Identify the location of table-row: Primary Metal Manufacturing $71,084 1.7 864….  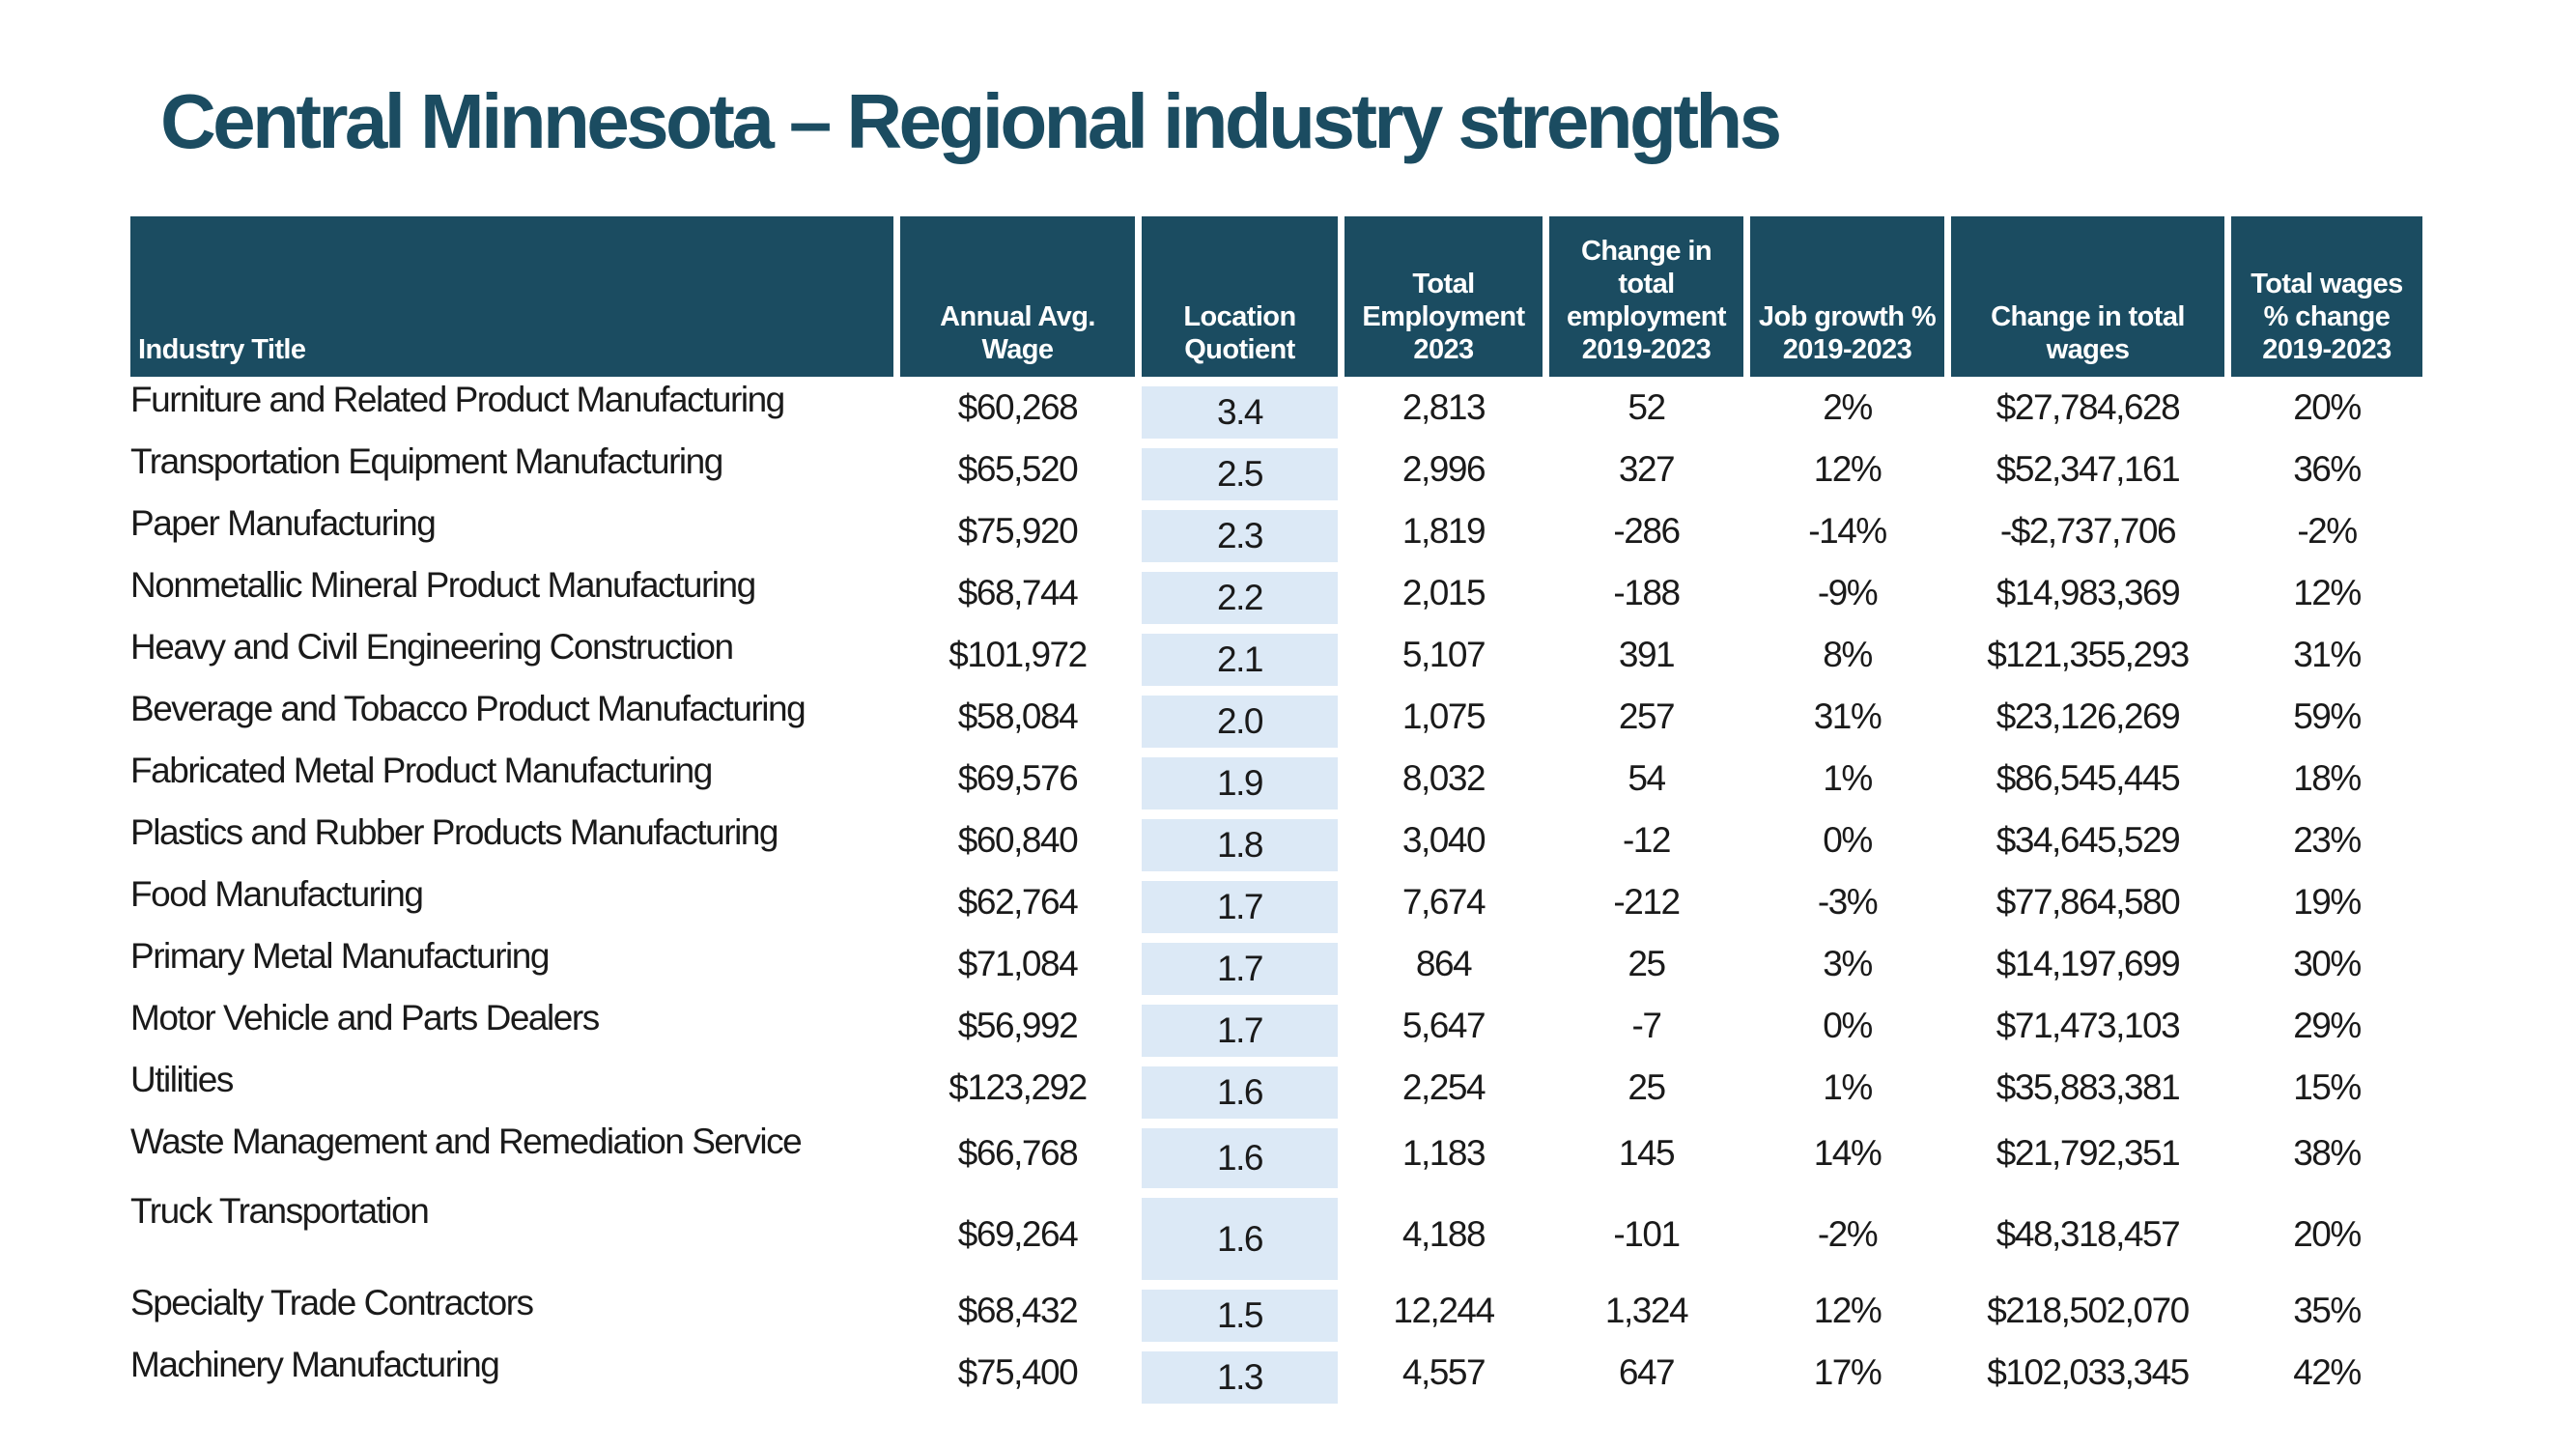
(1276, 964).